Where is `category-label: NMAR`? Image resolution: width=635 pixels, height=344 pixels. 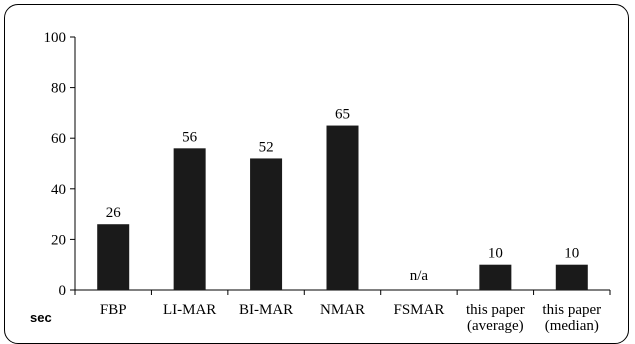 category-label: NMAR is located at coordinates (342, 310).